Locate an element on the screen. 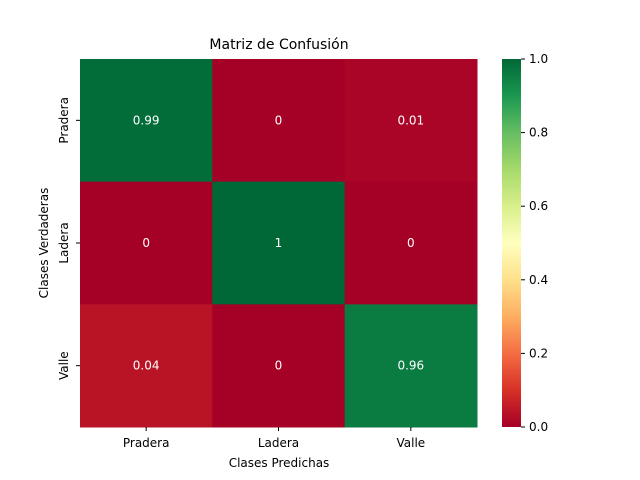 The height and width of the screenshot is (480, 640). x-tick-label: Ladera is located at coordinates (278, 443).